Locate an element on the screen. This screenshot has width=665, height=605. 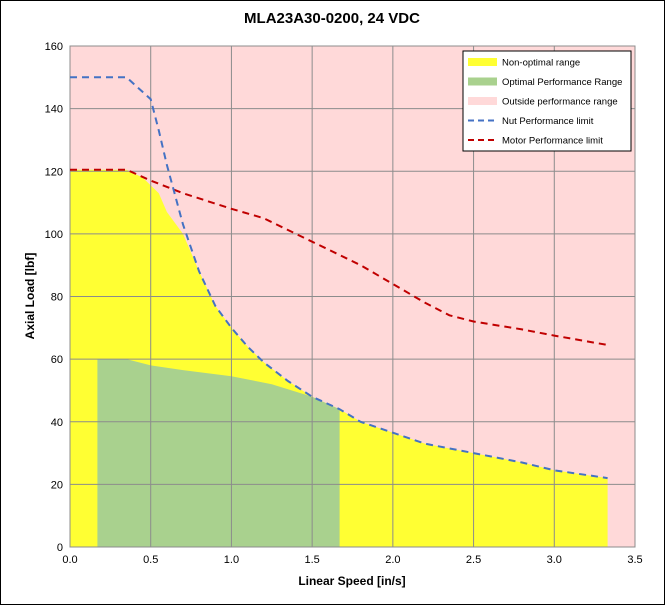
legend-label: Outside performance range is located at coordinates (560, 102).